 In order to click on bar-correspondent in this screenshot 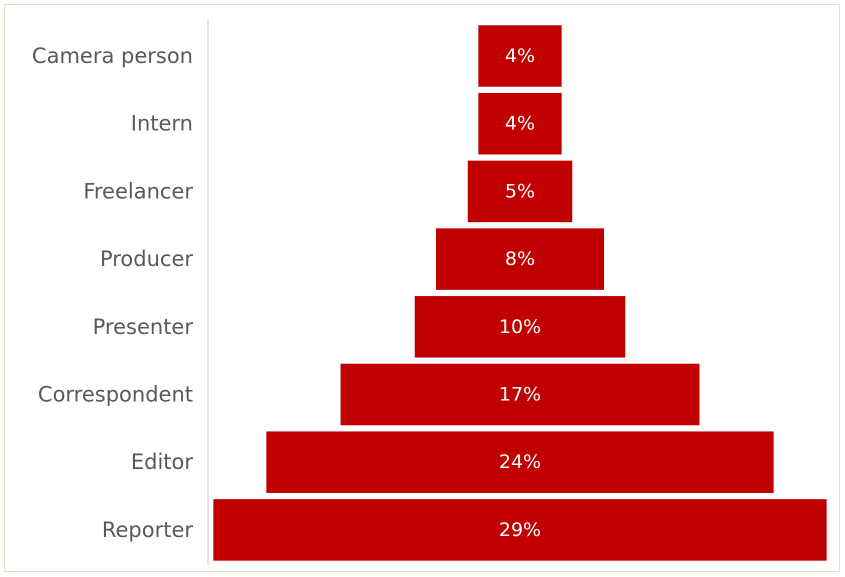, I will do `click(520, 394)`.